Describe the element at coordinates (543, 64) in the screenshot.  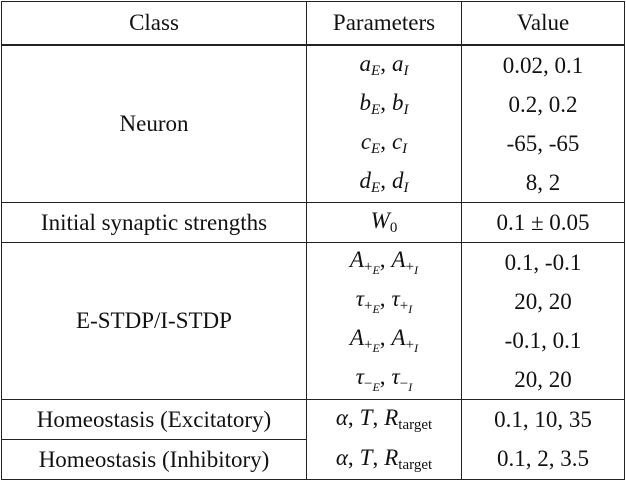
I see `value-cell: 0.02, 0.1` at that location.